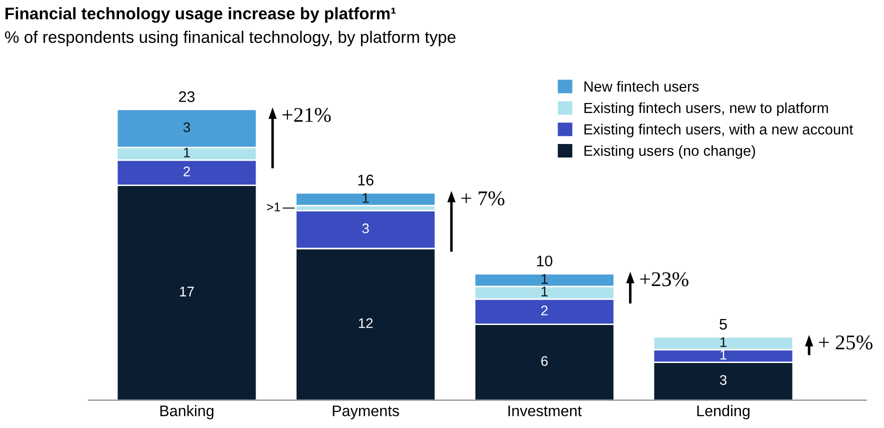 This screenshot has height=428, width=884. I want to click on annotation: +23%, so click(664, 279).